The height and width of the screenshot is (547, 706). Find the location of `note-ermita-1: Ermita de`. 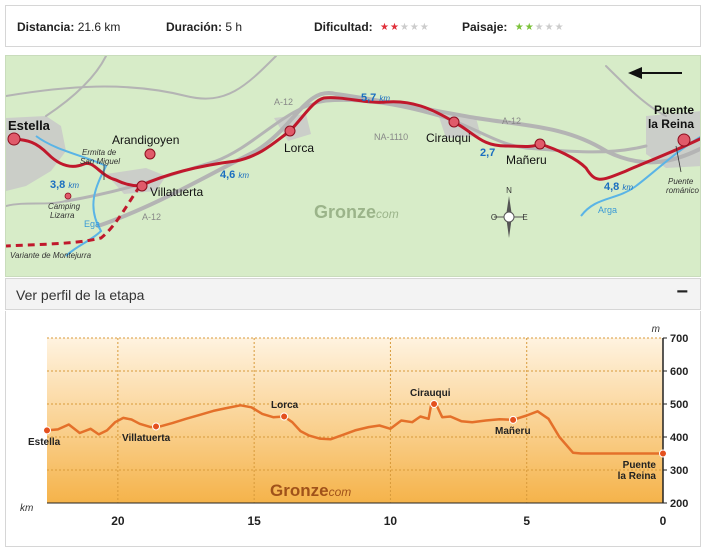

note-ermita-1: Ermita de is located at coordinates (99, 152).